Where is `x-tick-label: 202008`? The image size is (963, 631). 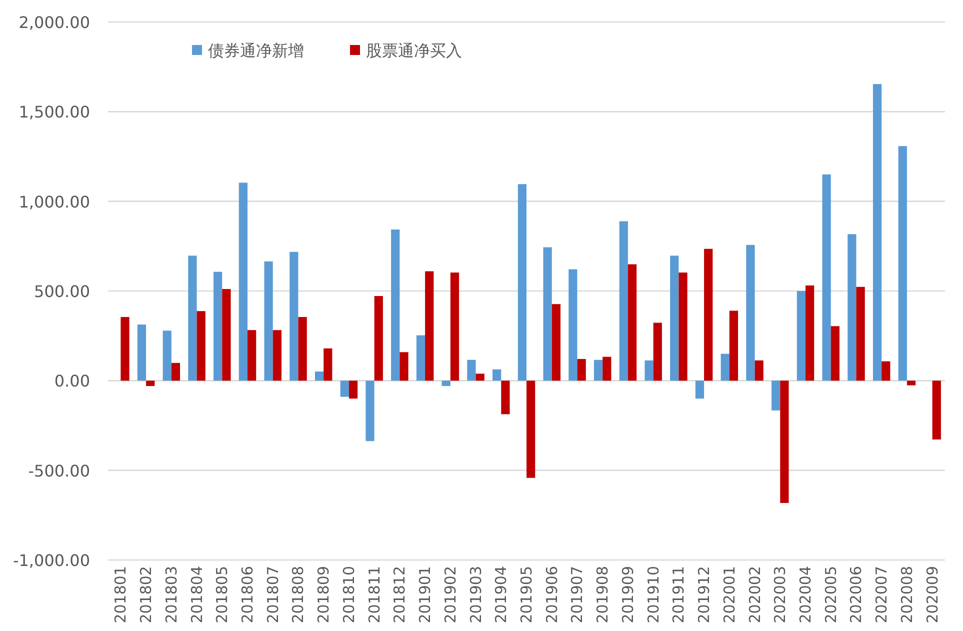 x-tick-label: 202008 is located at coordinates (907, 595).